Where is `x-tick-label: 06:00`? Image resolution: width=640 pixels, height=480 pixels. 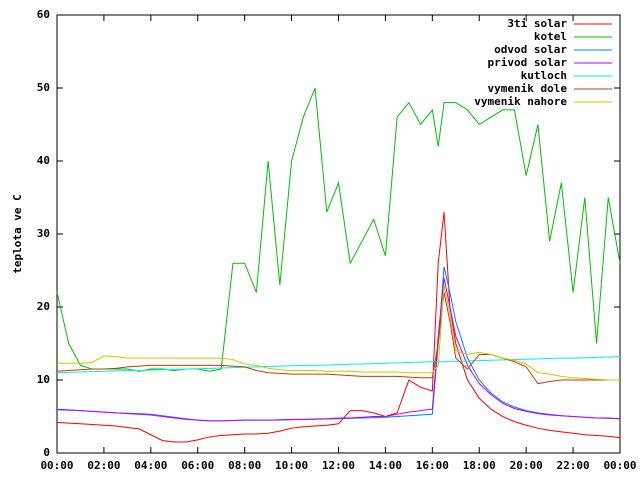
x-tick-label: 06:00 is located at coordinates (197, 465).